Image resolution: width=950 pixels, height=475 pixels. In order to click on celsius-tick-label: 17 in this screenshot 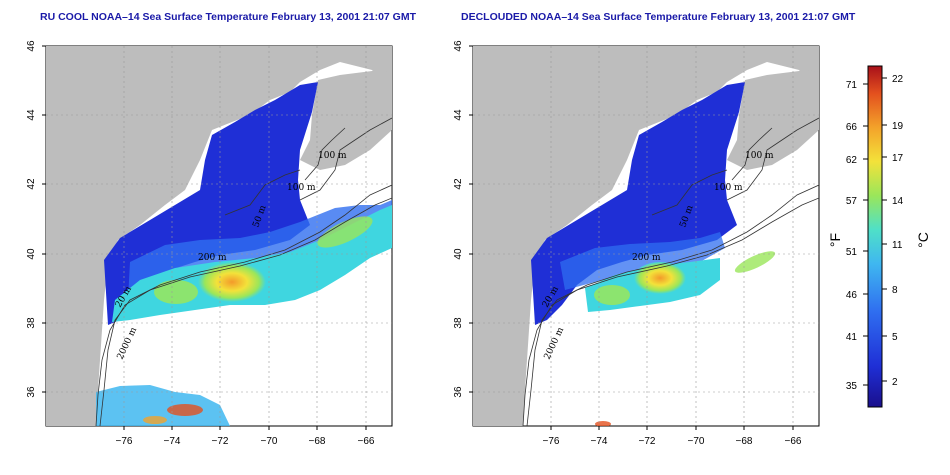, I will do `click(898, 158)`.